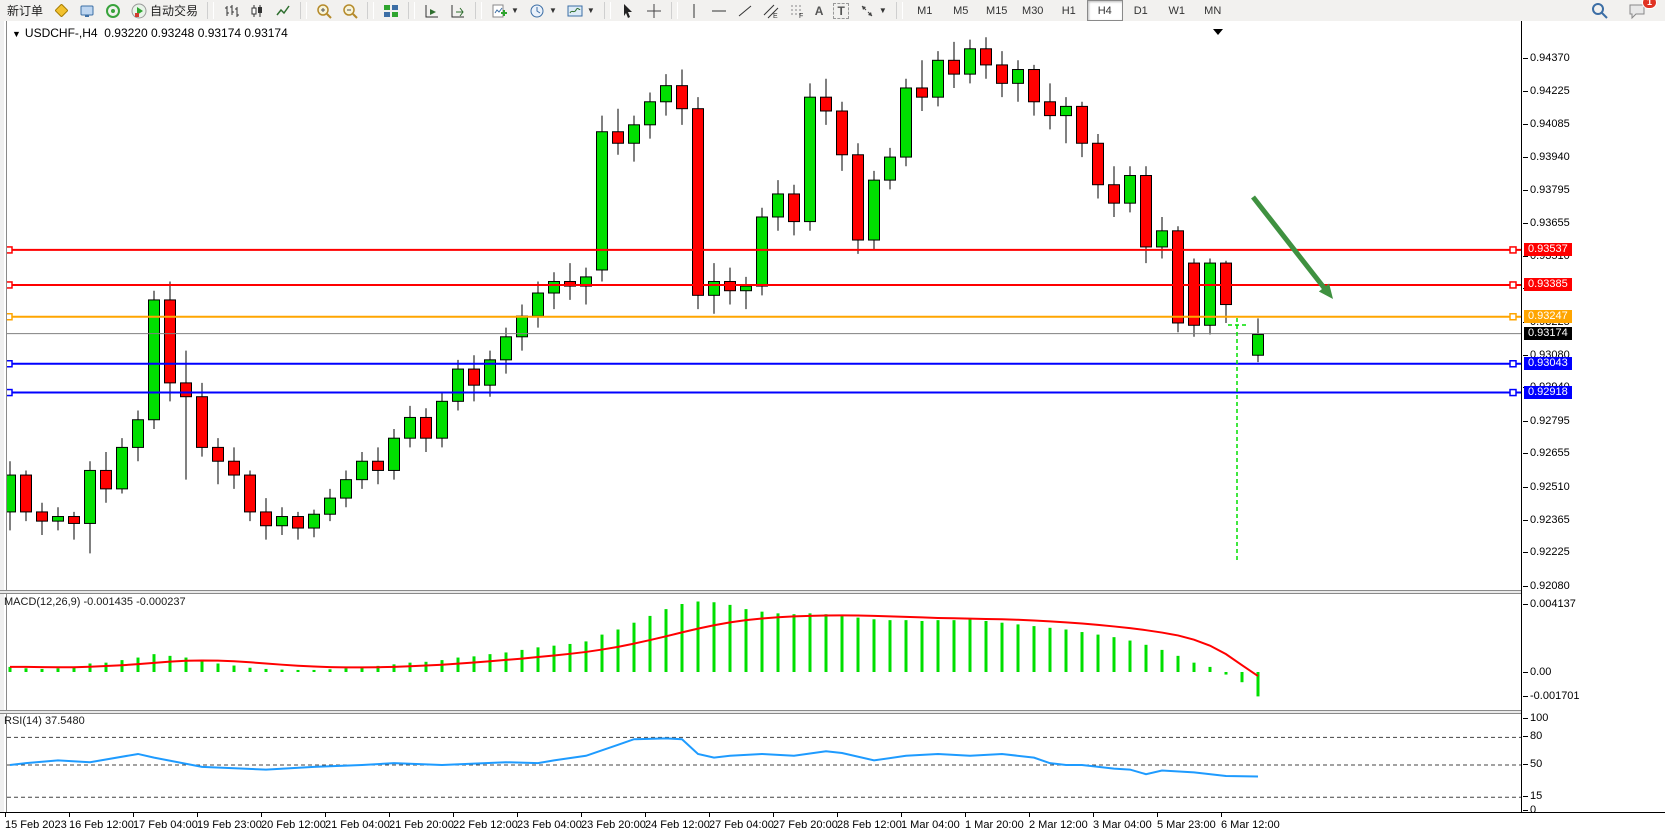 The image size is (1665, 838). What do you see at coordinates (1176, 10) in the screenshot?
I see `timeframe-button-w1: W1` at bounding box center [1176, 10].